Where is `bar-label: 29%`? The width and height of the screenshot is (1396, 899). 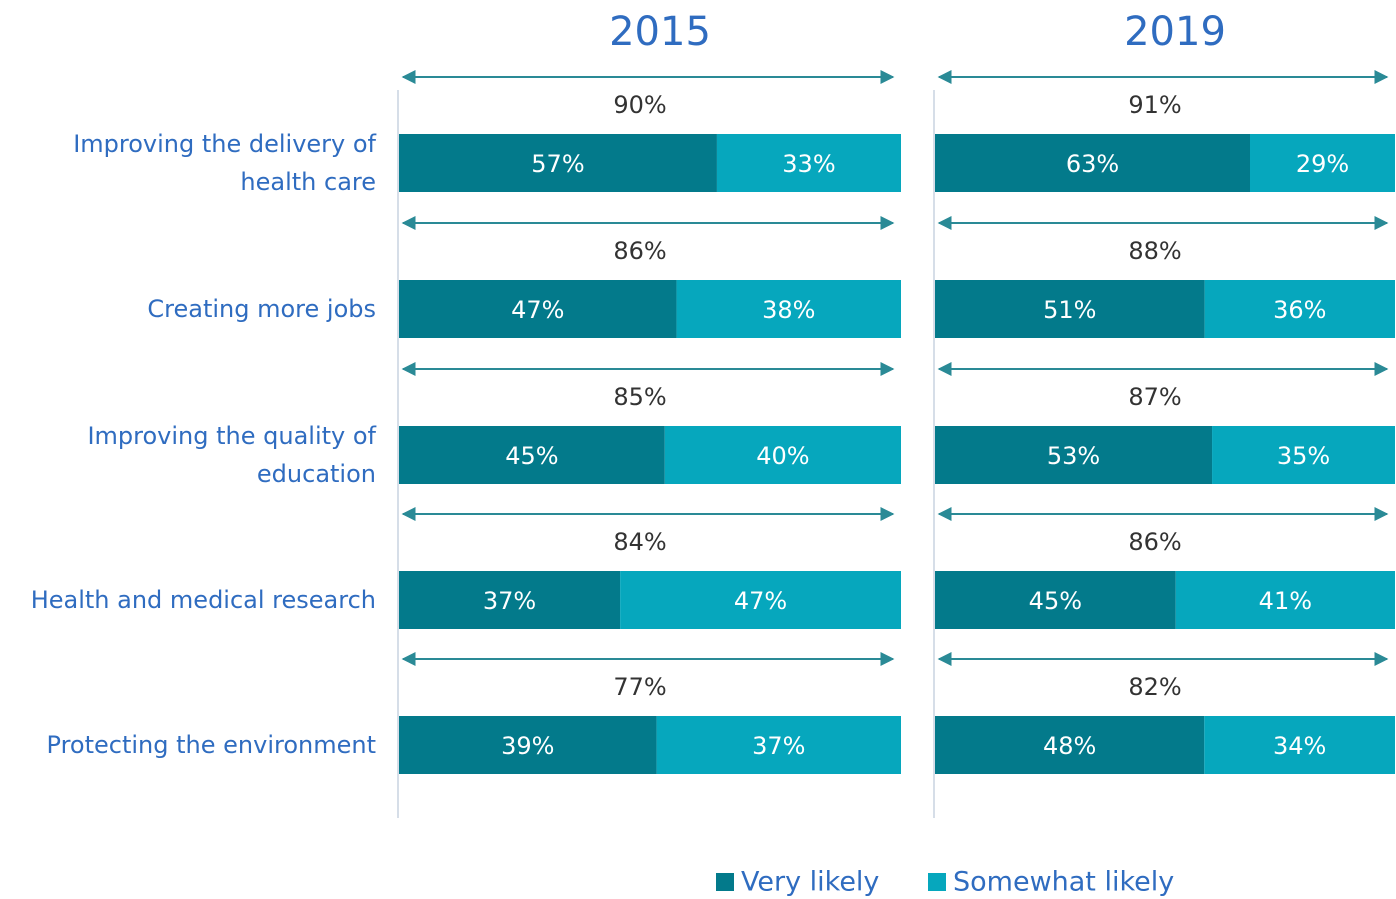
bar-label: 29% is located at coordinates (1322, 164).